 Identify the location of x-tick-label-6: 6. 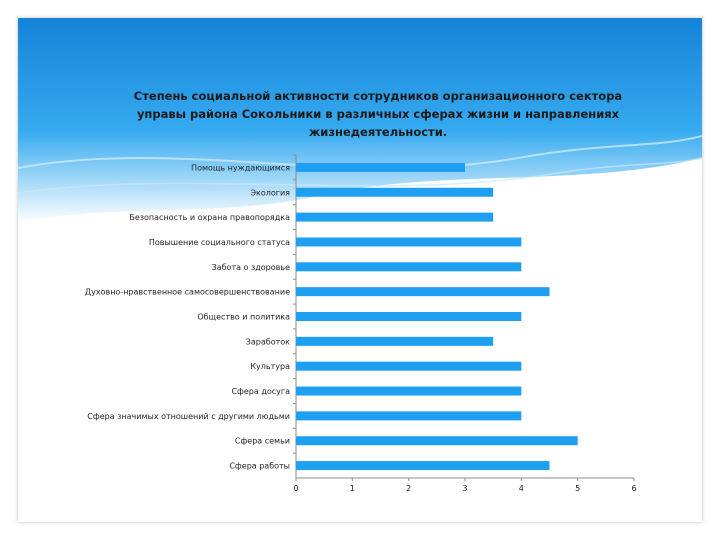
(633, 488).